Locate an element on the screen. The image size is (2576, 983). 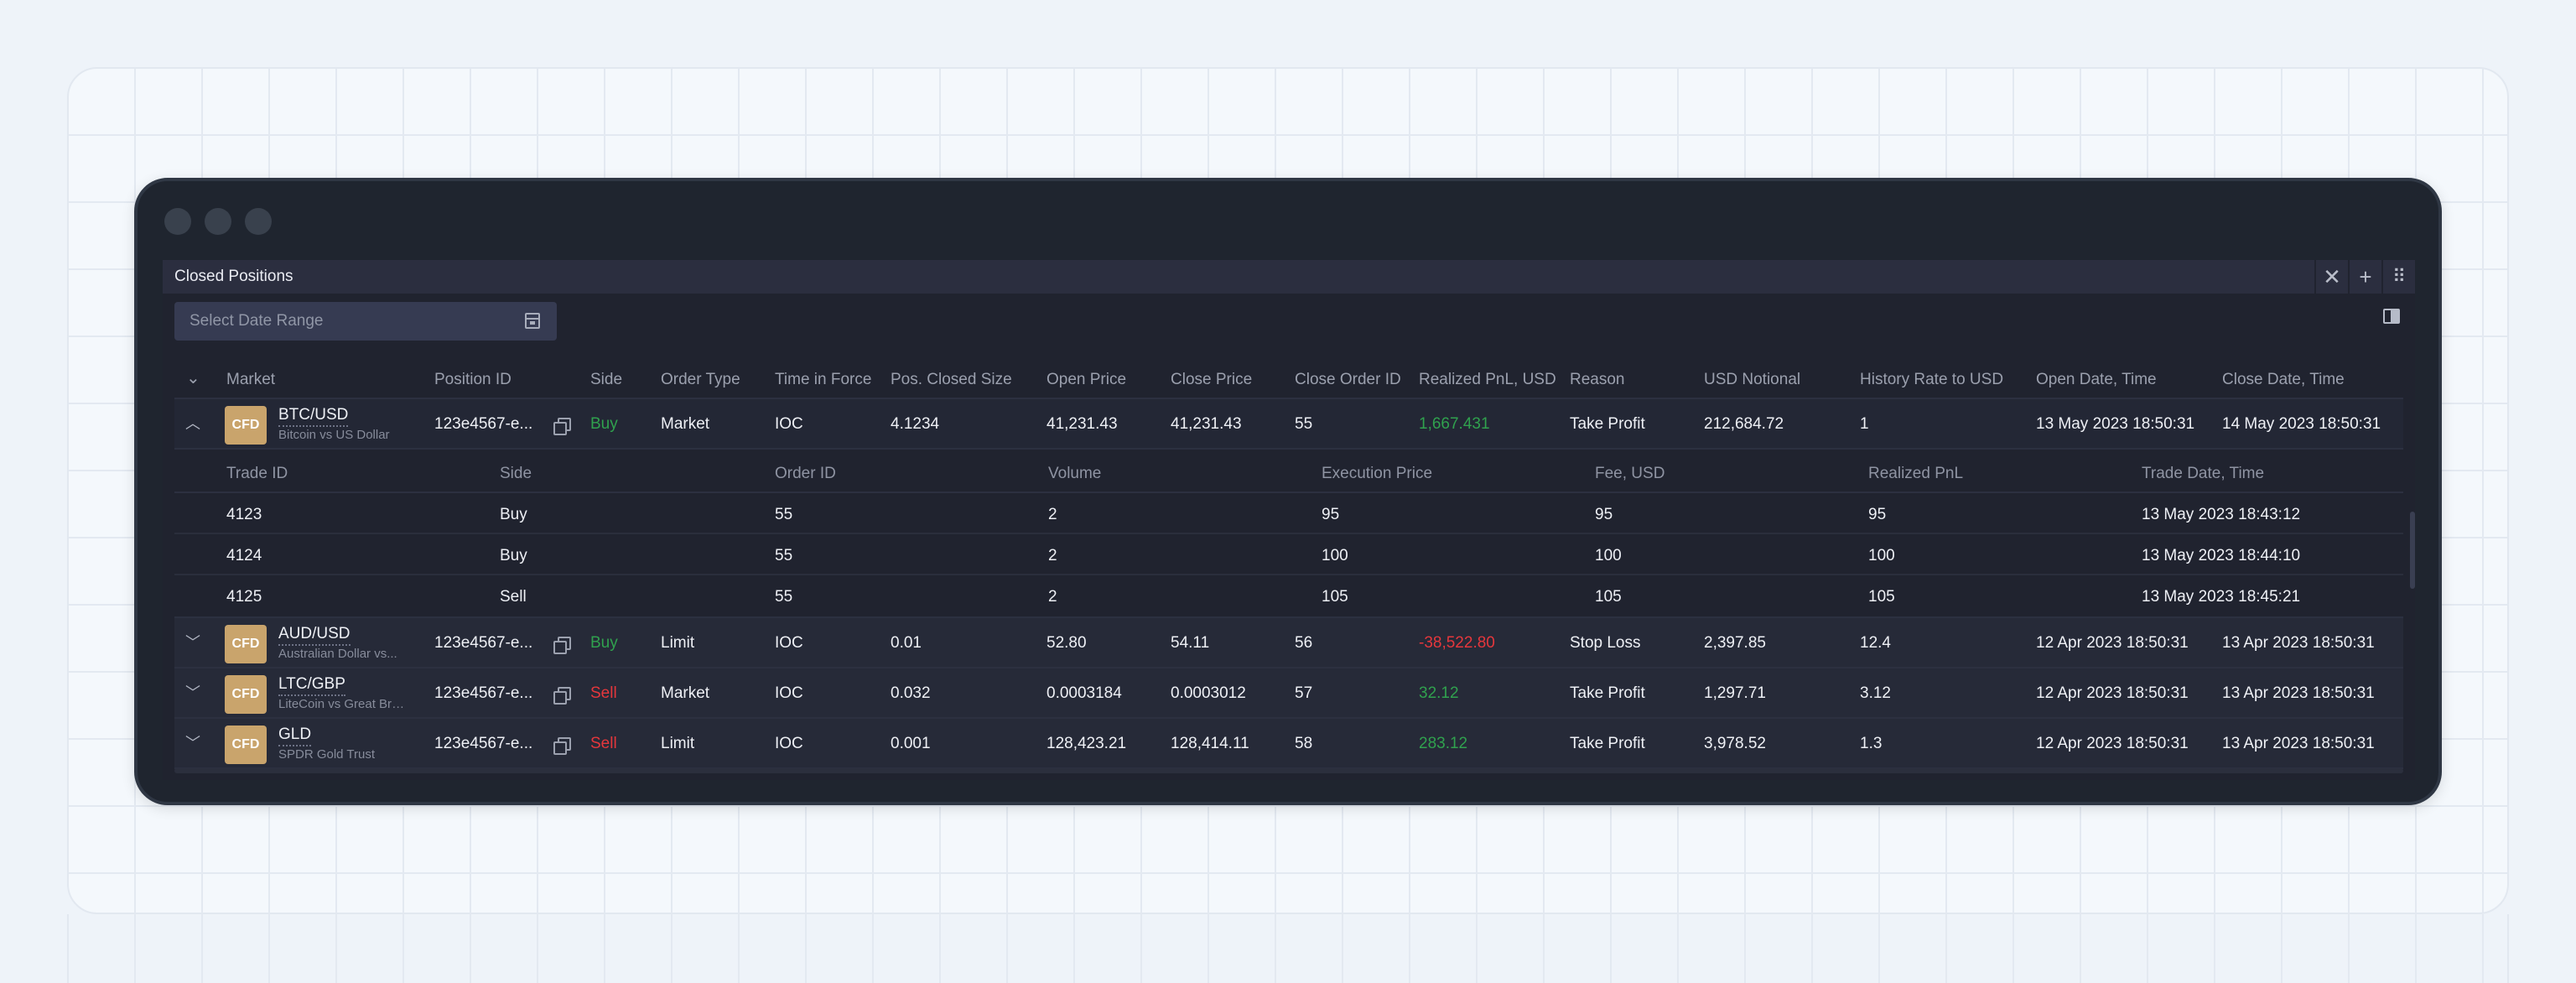
column-header: Realized PnL, USD is located at coordinates (1487, 379).